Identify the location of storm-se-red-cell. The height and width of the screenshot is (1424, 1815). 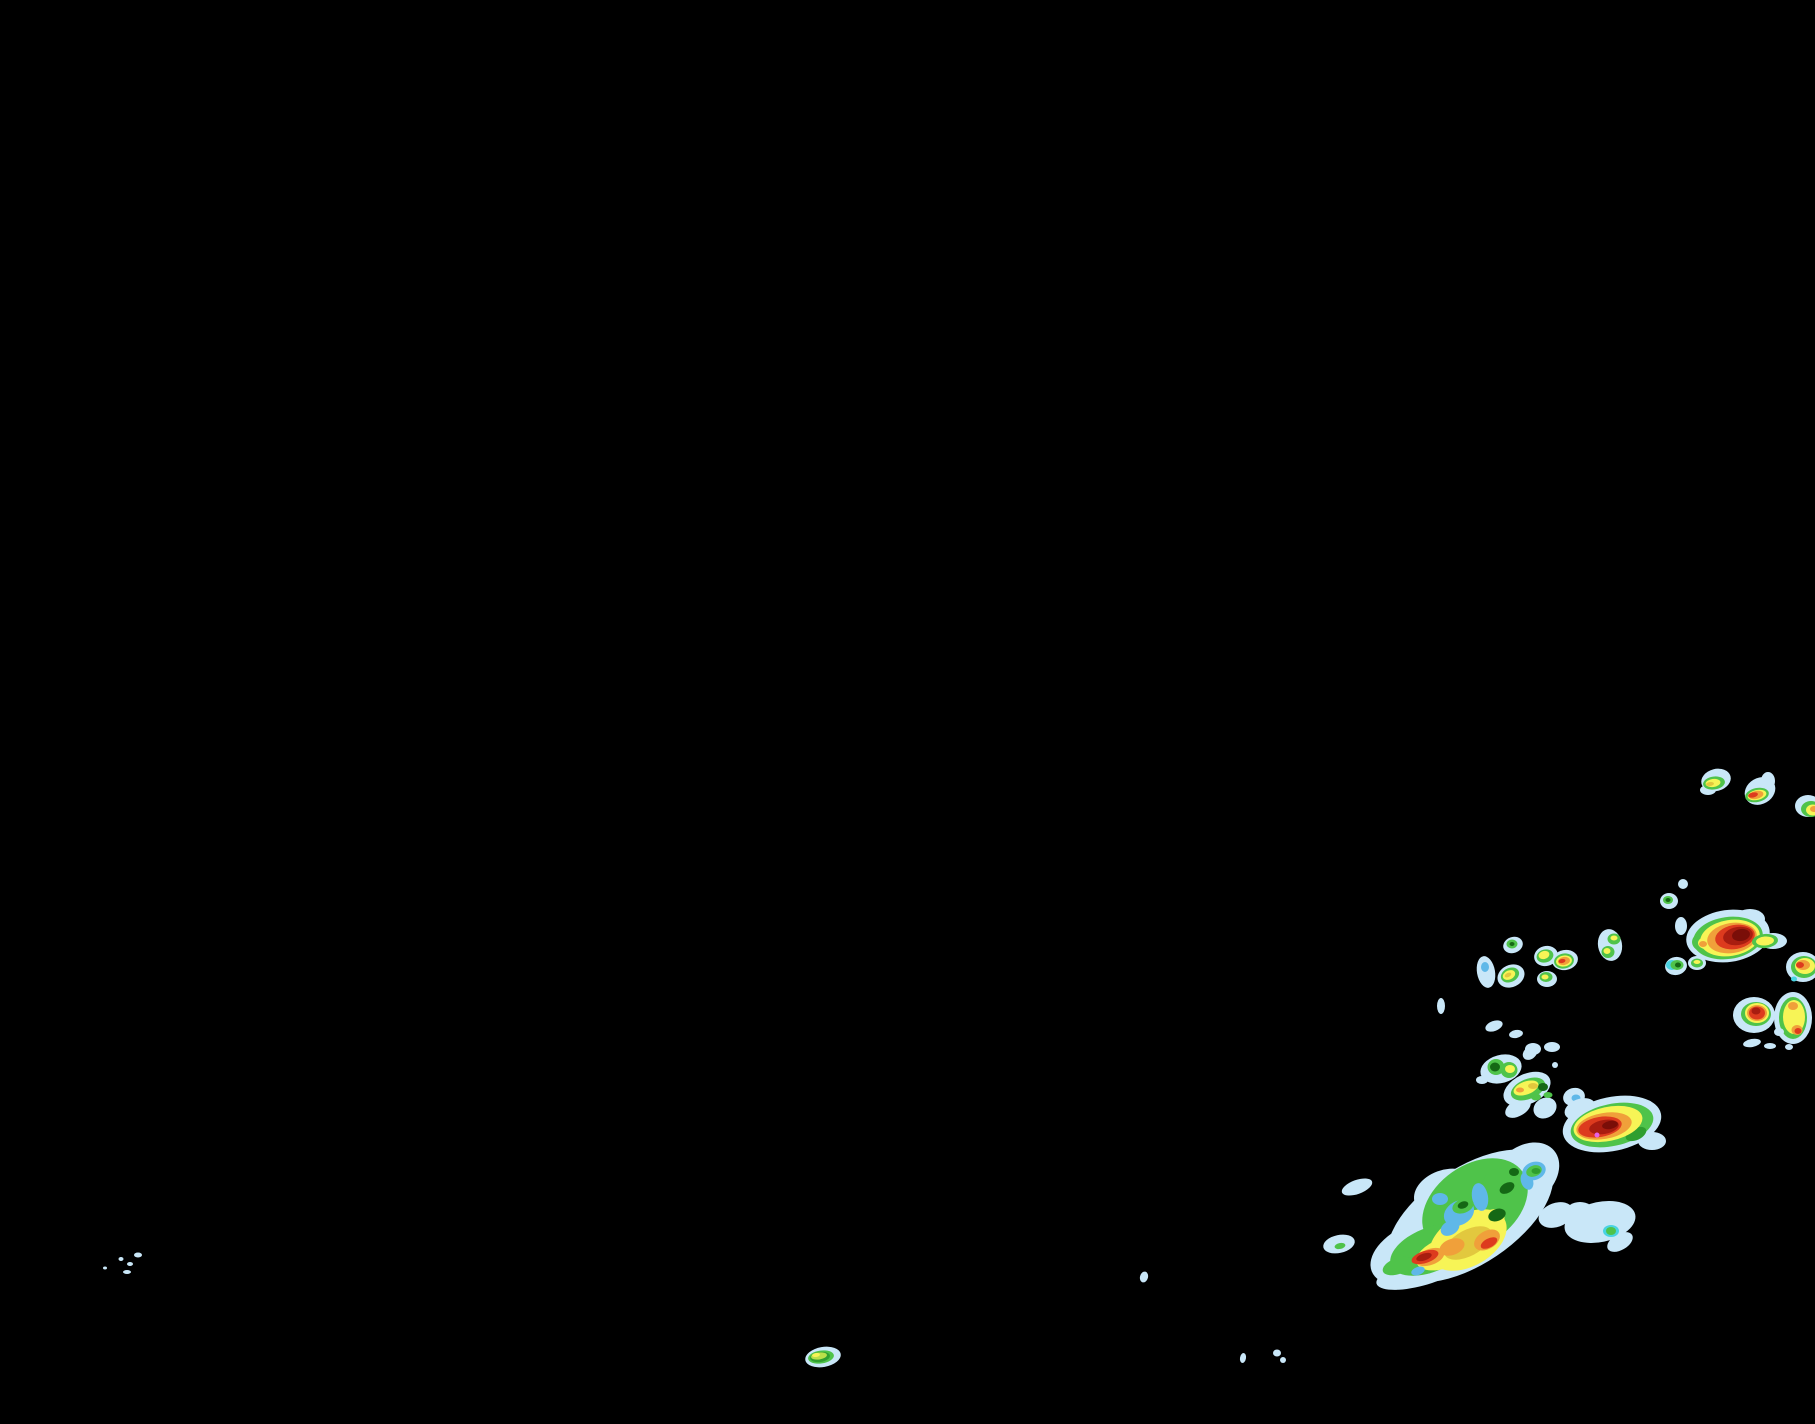
(1754, 1015).